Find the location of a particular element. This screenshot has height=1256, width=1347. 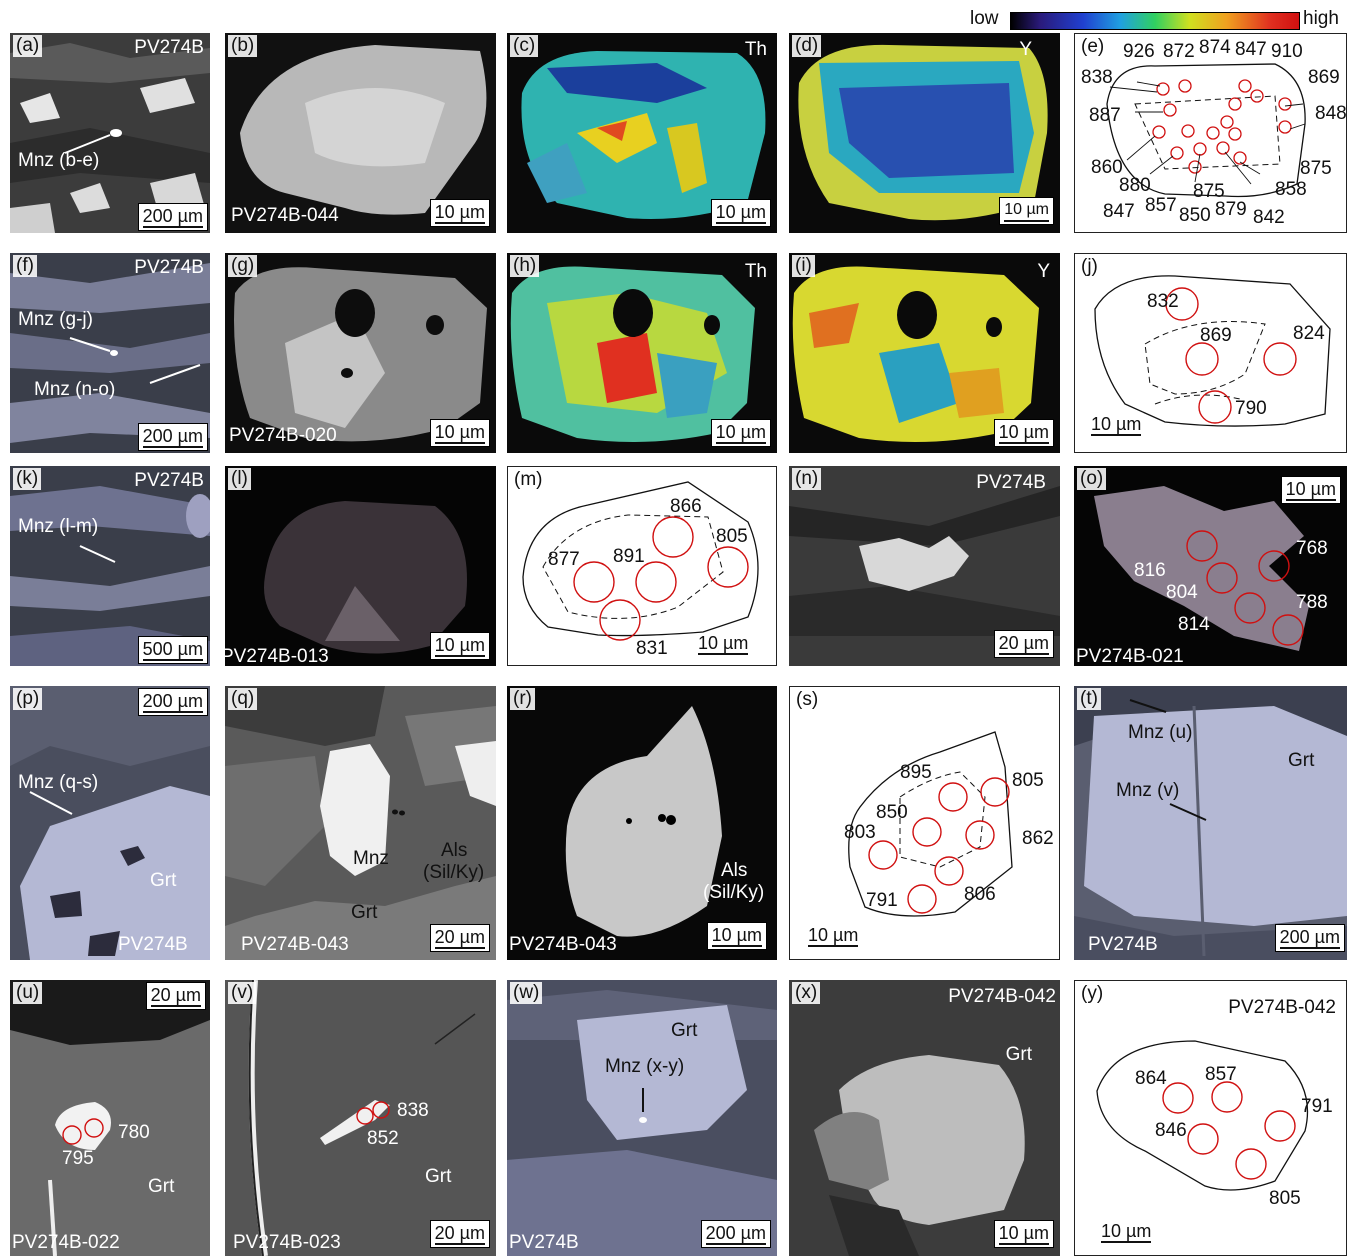

panel-r-label: (r) is located at coordinates (522, 699).